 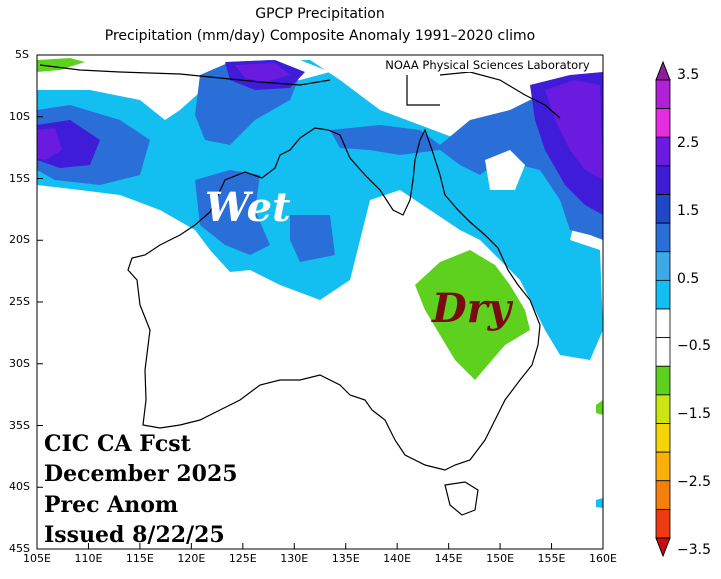 What do you see at coordinates (320, 14) in the screenshot?
I see `map-title: GPCP Precipitation` at bounding box center [320, 14].